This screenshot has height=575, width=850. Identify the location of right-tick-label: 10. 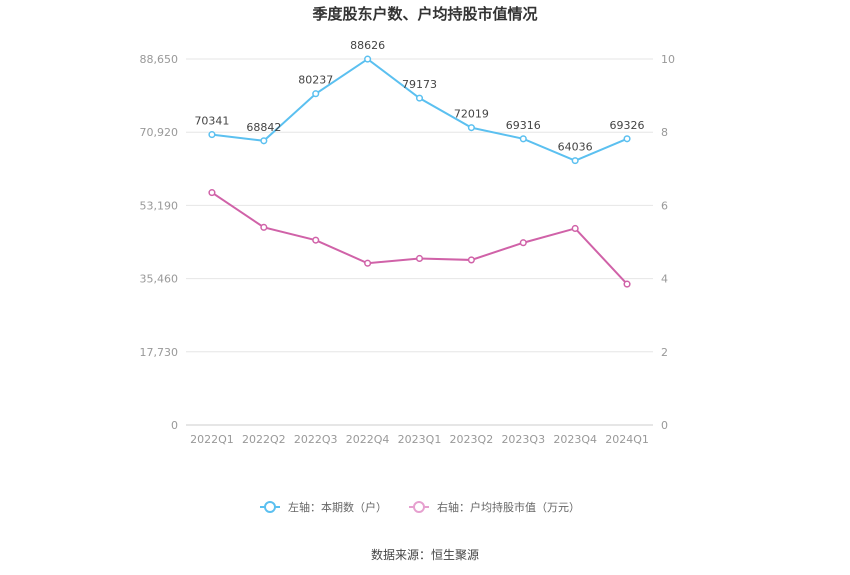
(668, 59).